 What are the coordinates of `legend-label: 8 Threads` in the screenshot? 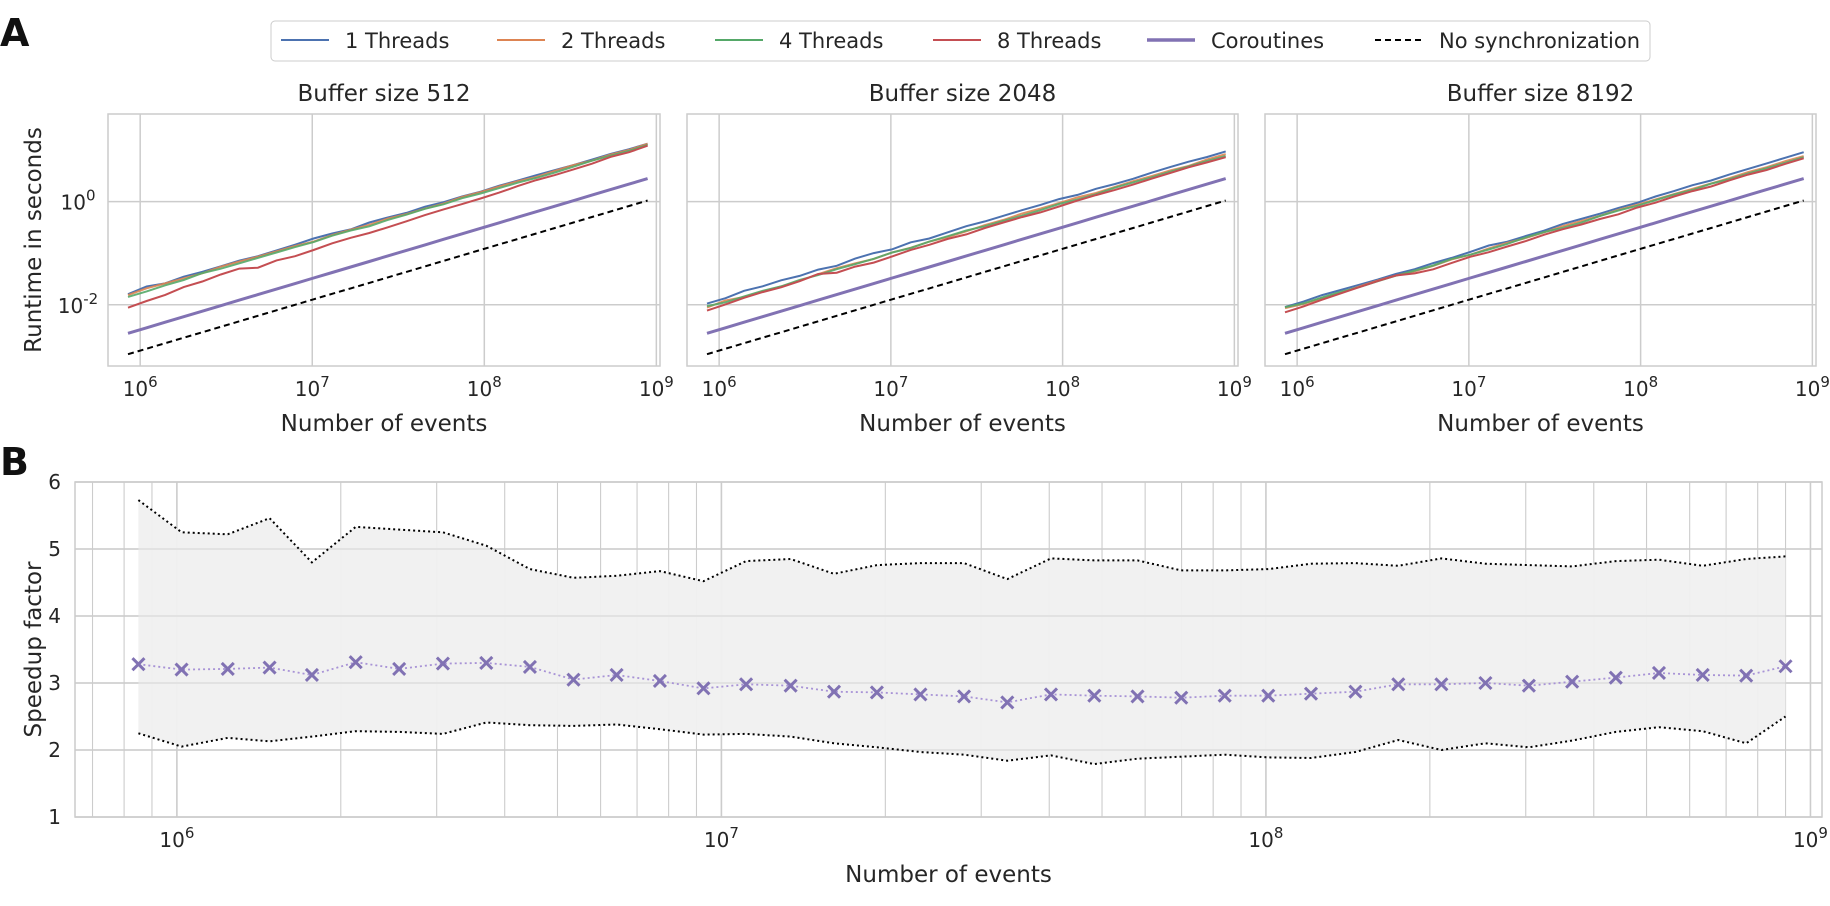 It's located at (1049, 41).